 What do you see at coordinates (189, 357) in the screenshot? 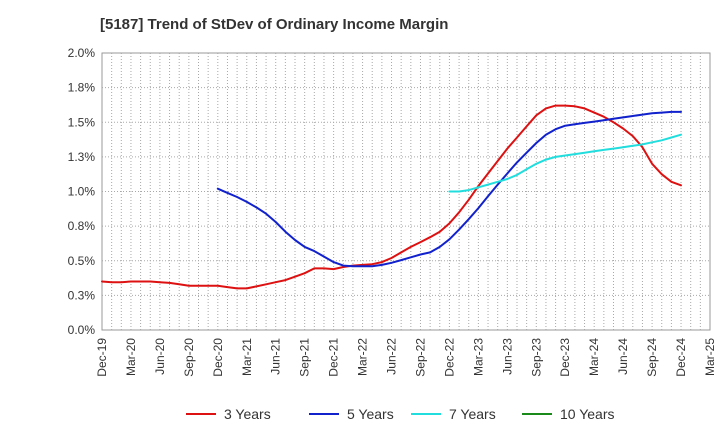
I see `x-tick-label: Sep-20` at bounding box center [189, 357].